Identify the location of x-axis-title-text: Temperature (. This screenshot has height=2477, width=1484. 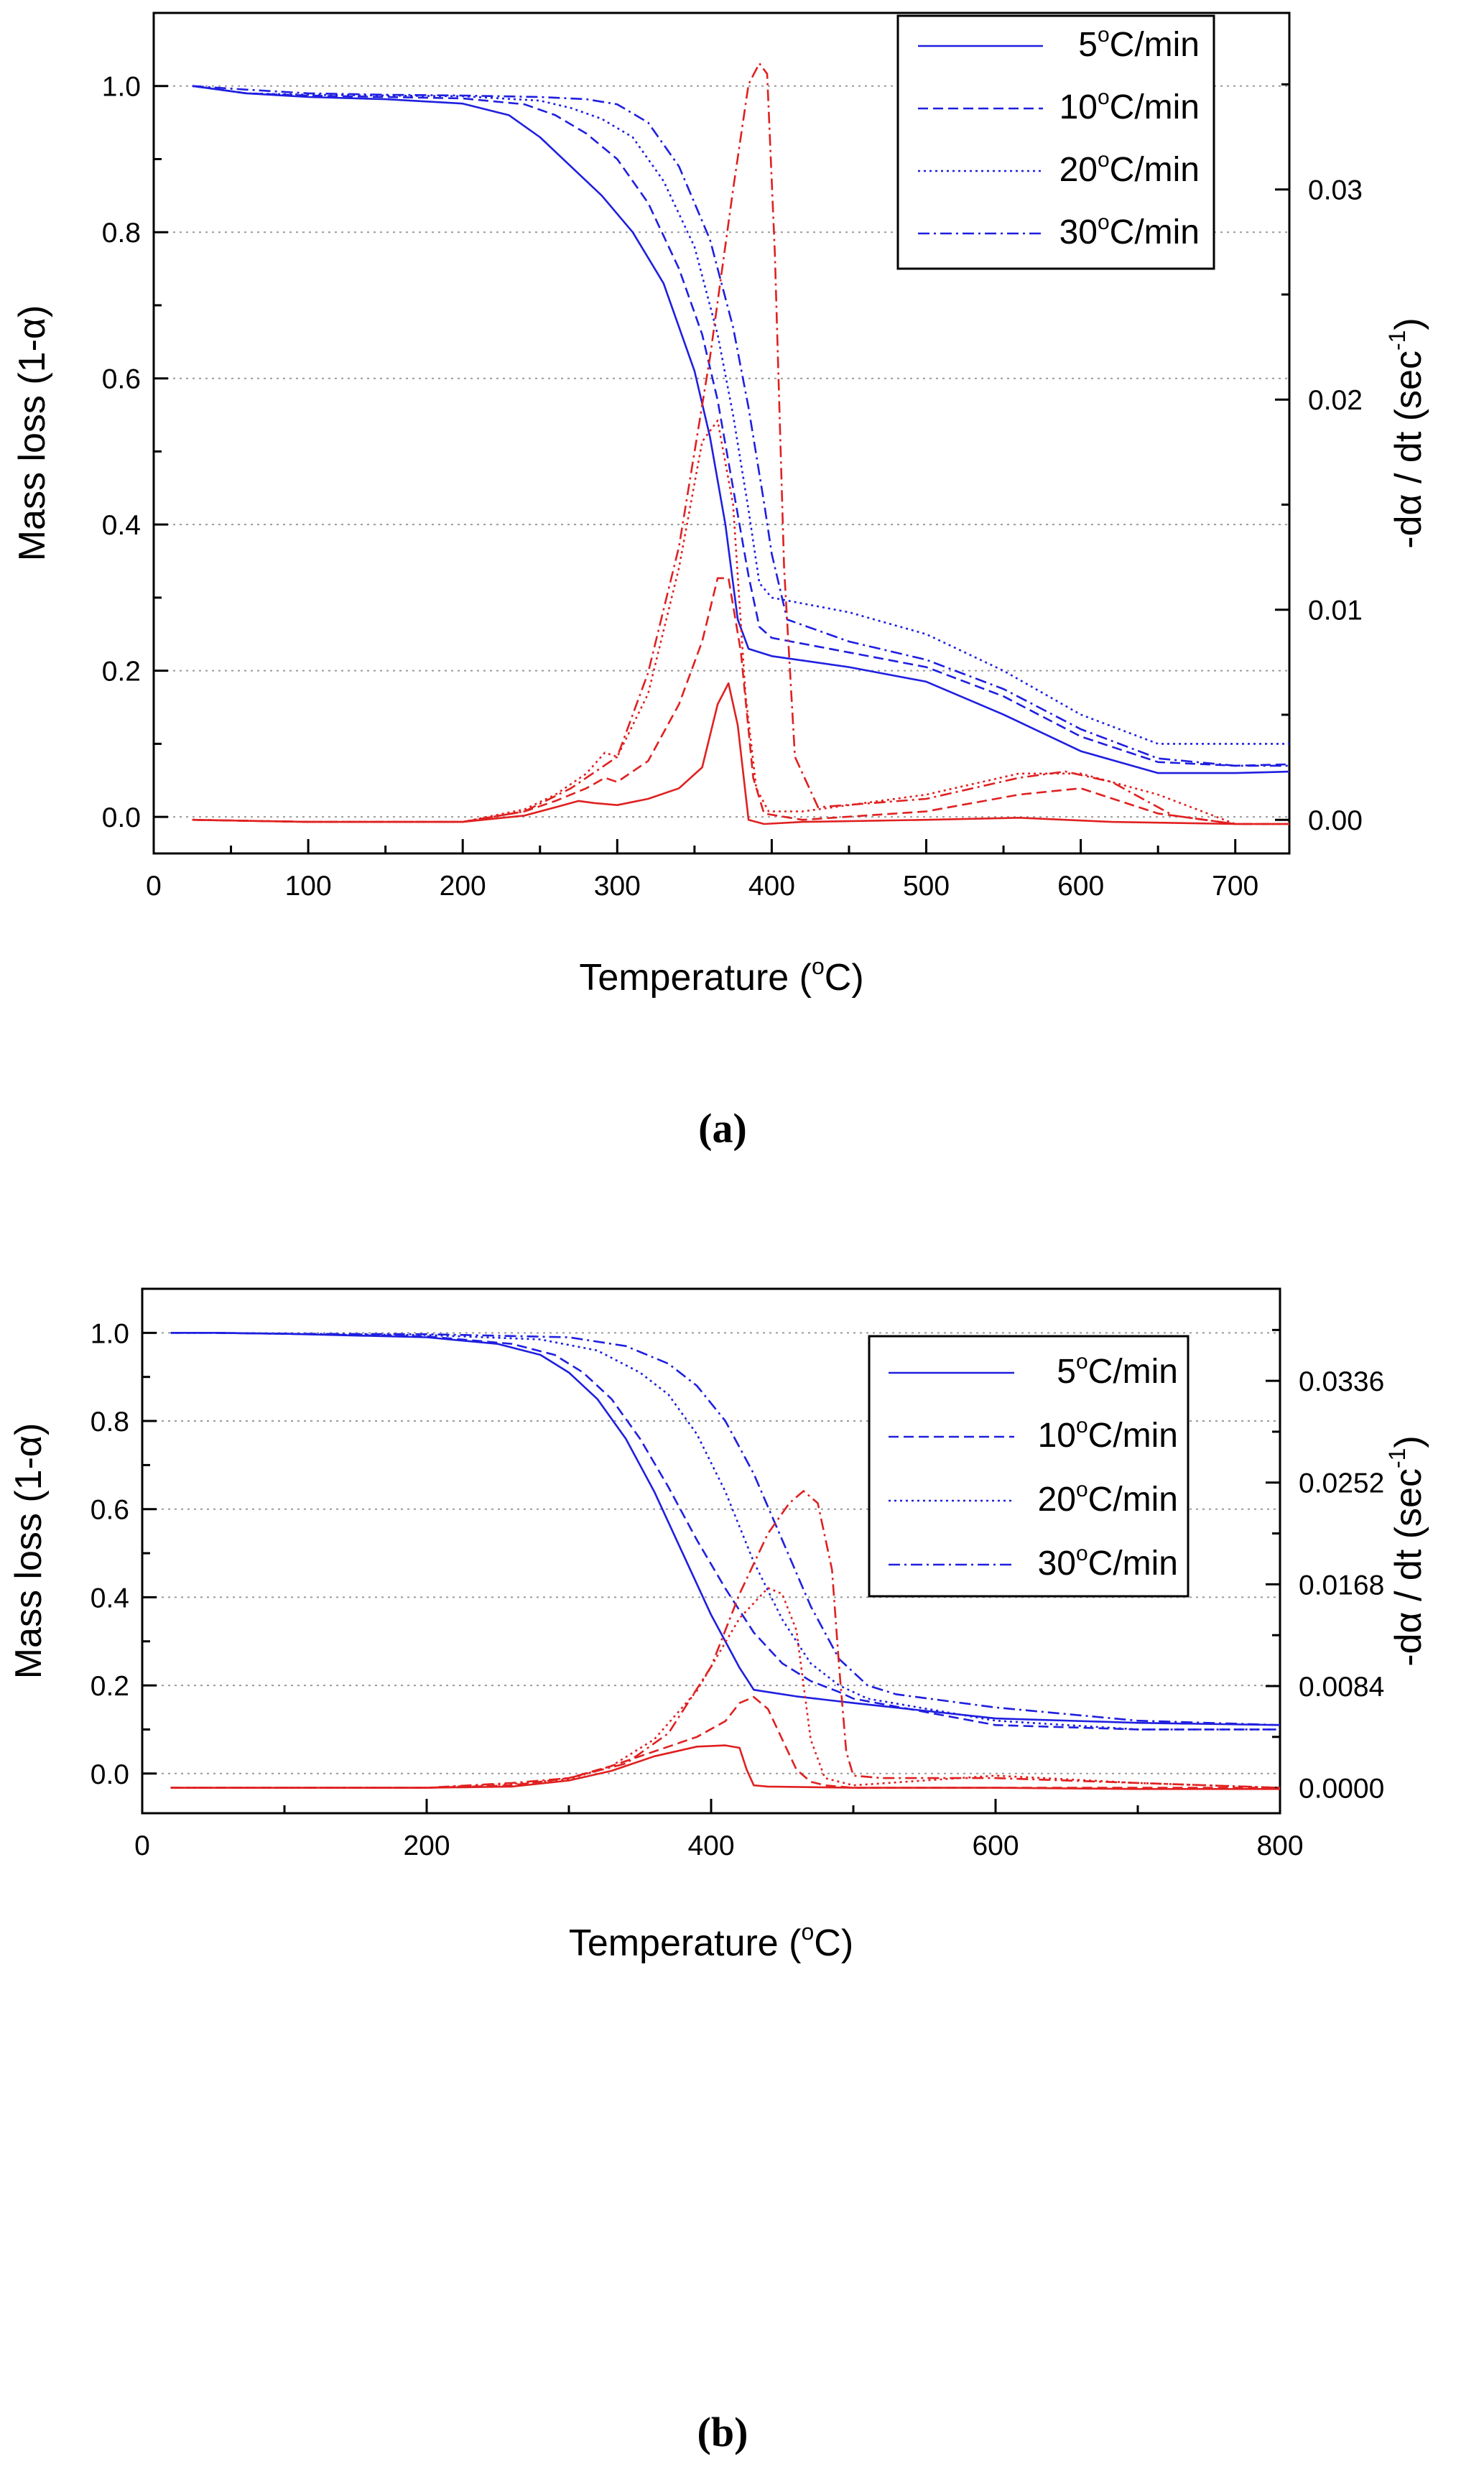
(695, 978).